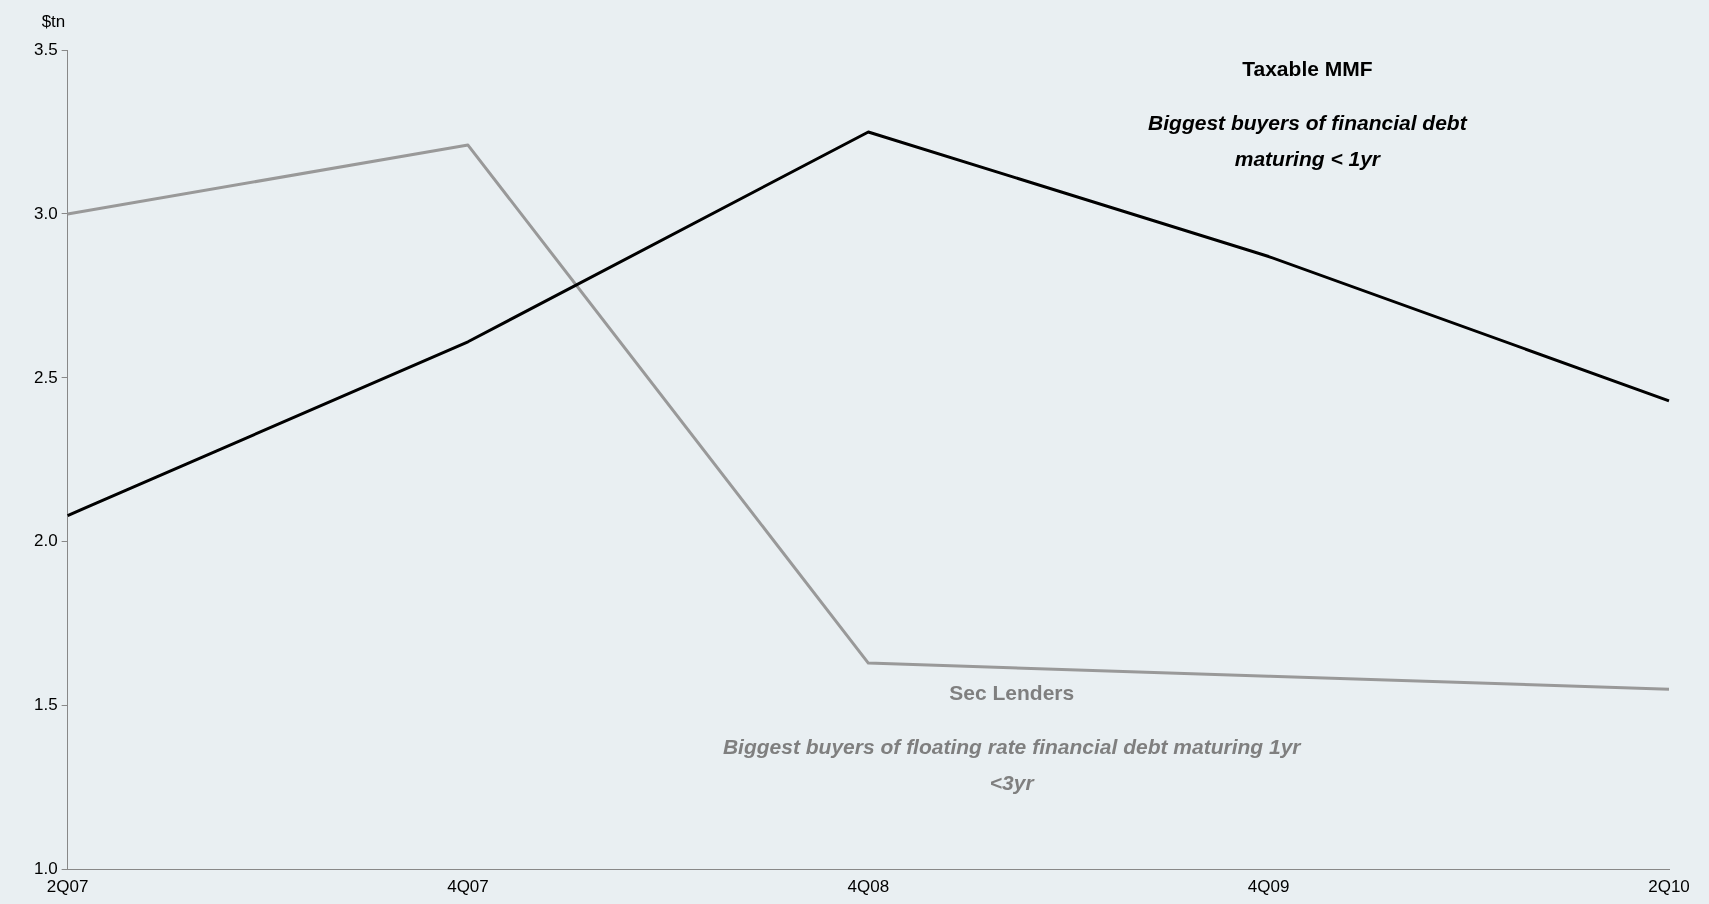  What do you see at coordinates (868, 887) in the screenshot?
I see `x-tick-label: 4Q08` at bounding box center [868, 887].